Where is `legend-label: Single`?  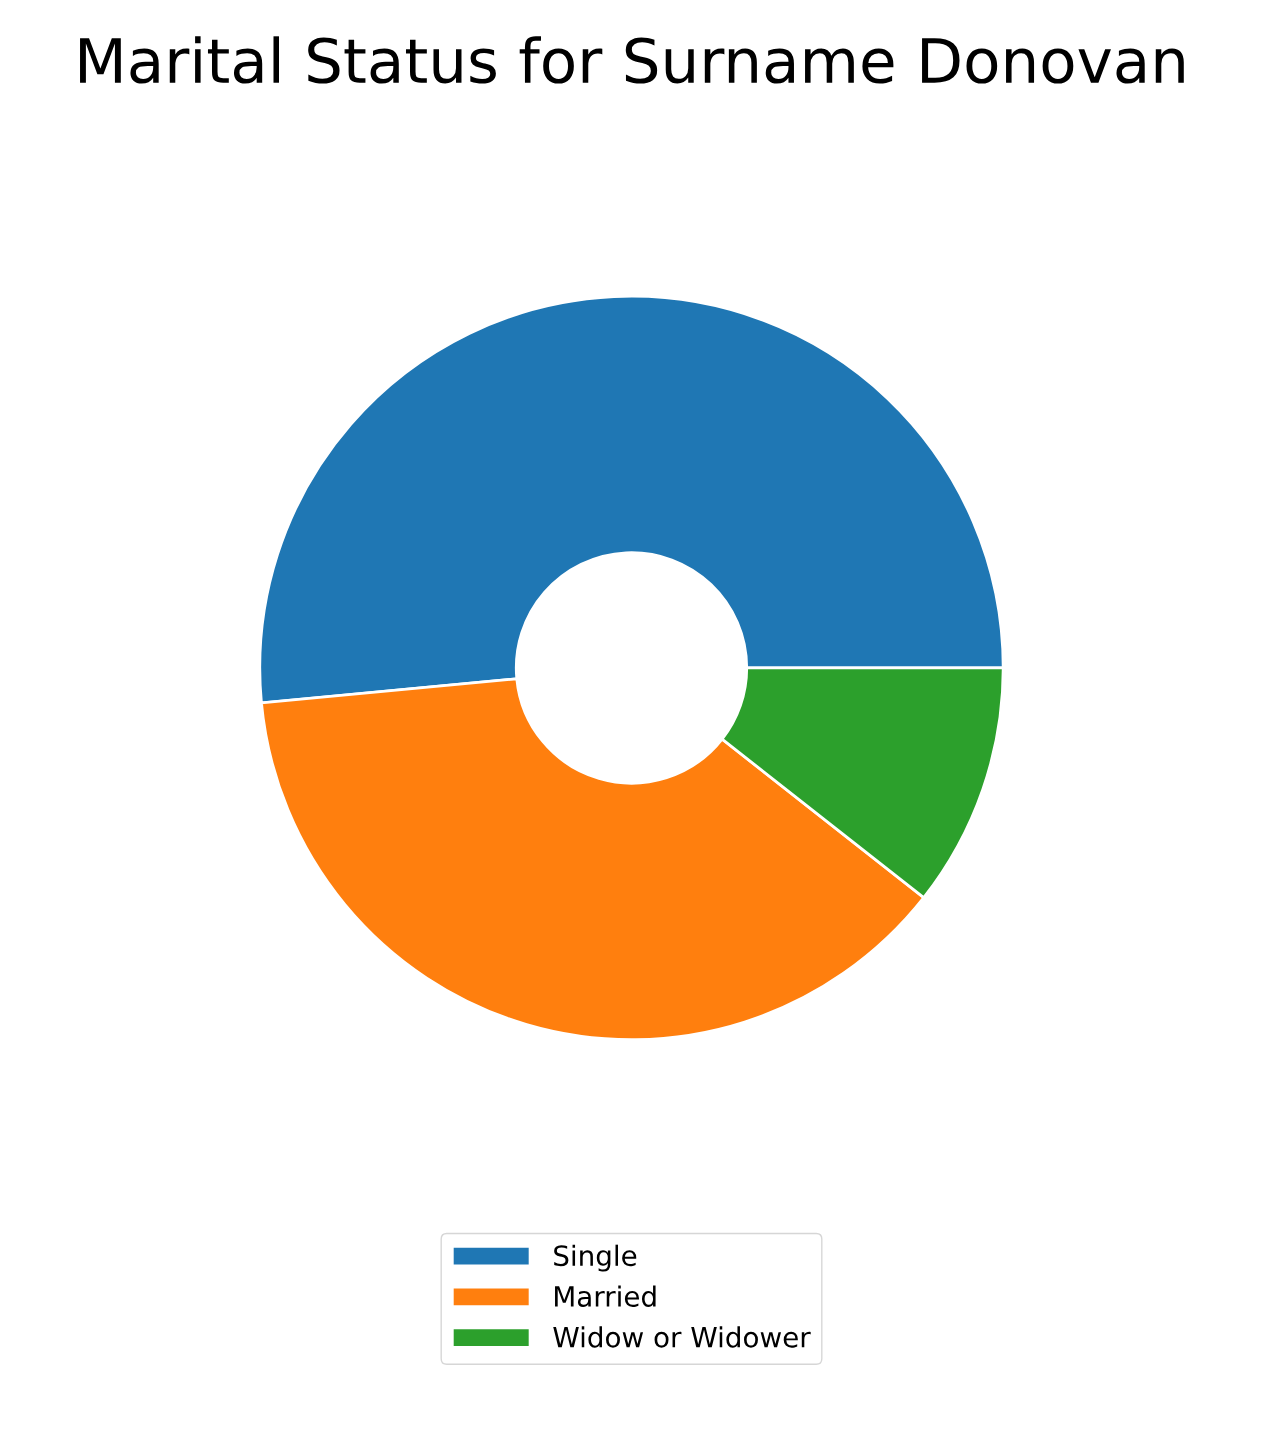
legend-label: Single is located at coordinates (595, 1258).